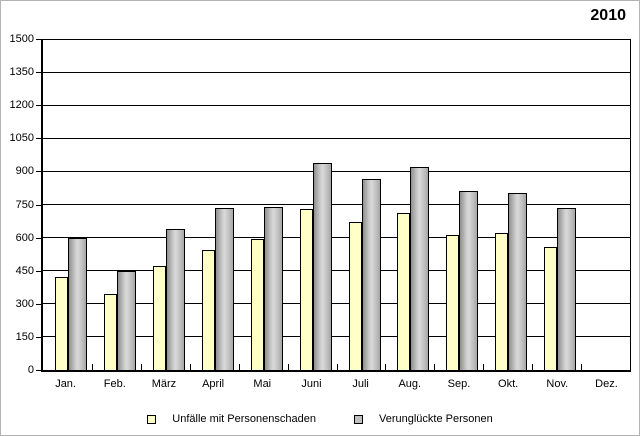 Image resolution: width=640 pixels, height=436 pixels. Describe the element at coordinates (21, 72) in the screenshot. I see `y-tick-label: 1350` at that location.